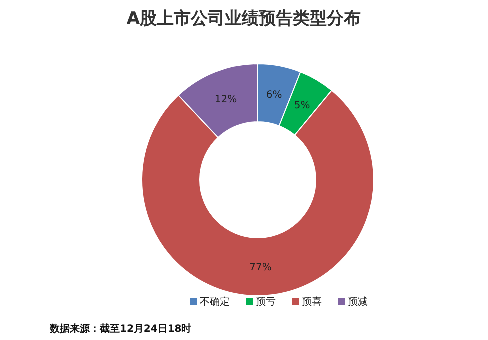 The width and height of the screenshot is (488, 340). I want to click on data-label: 6%, so click(274, 96).